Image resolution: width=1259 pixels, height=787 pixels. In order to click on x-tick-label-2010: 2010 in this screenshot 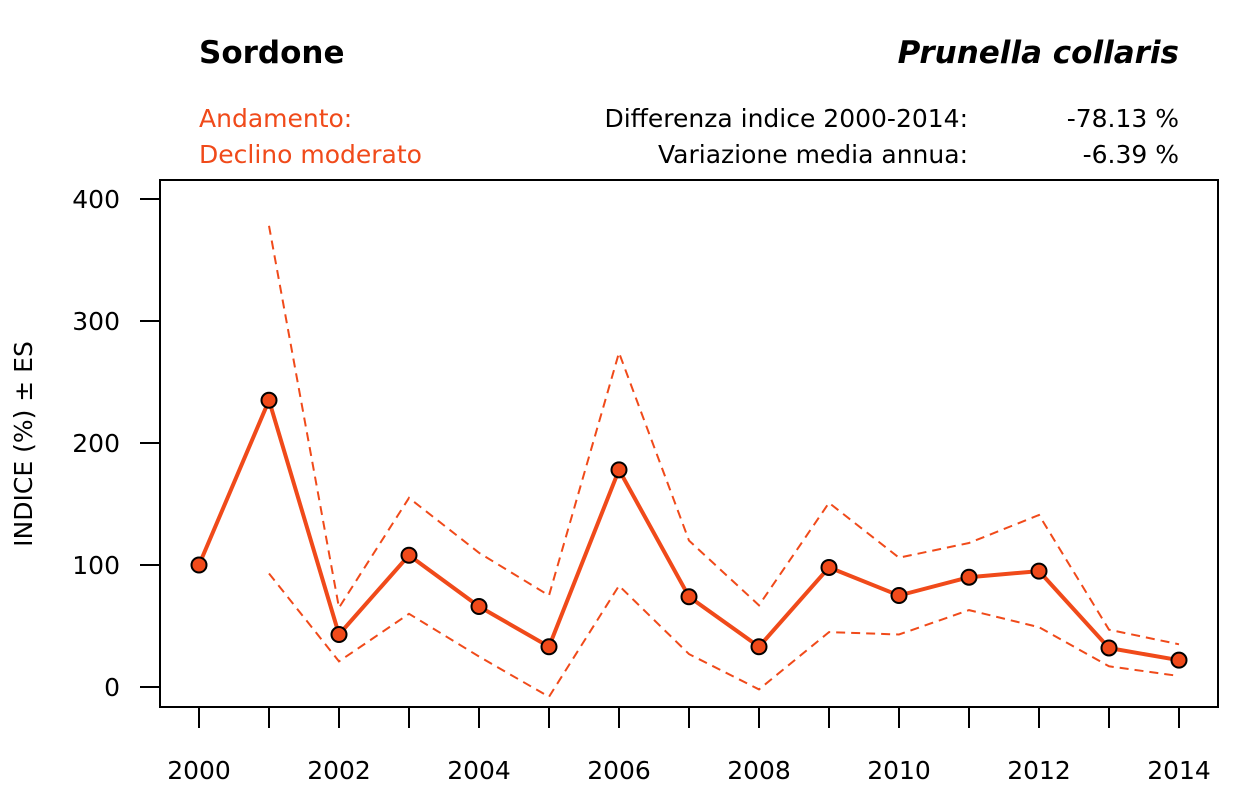, I will do `click(899, 770)`.